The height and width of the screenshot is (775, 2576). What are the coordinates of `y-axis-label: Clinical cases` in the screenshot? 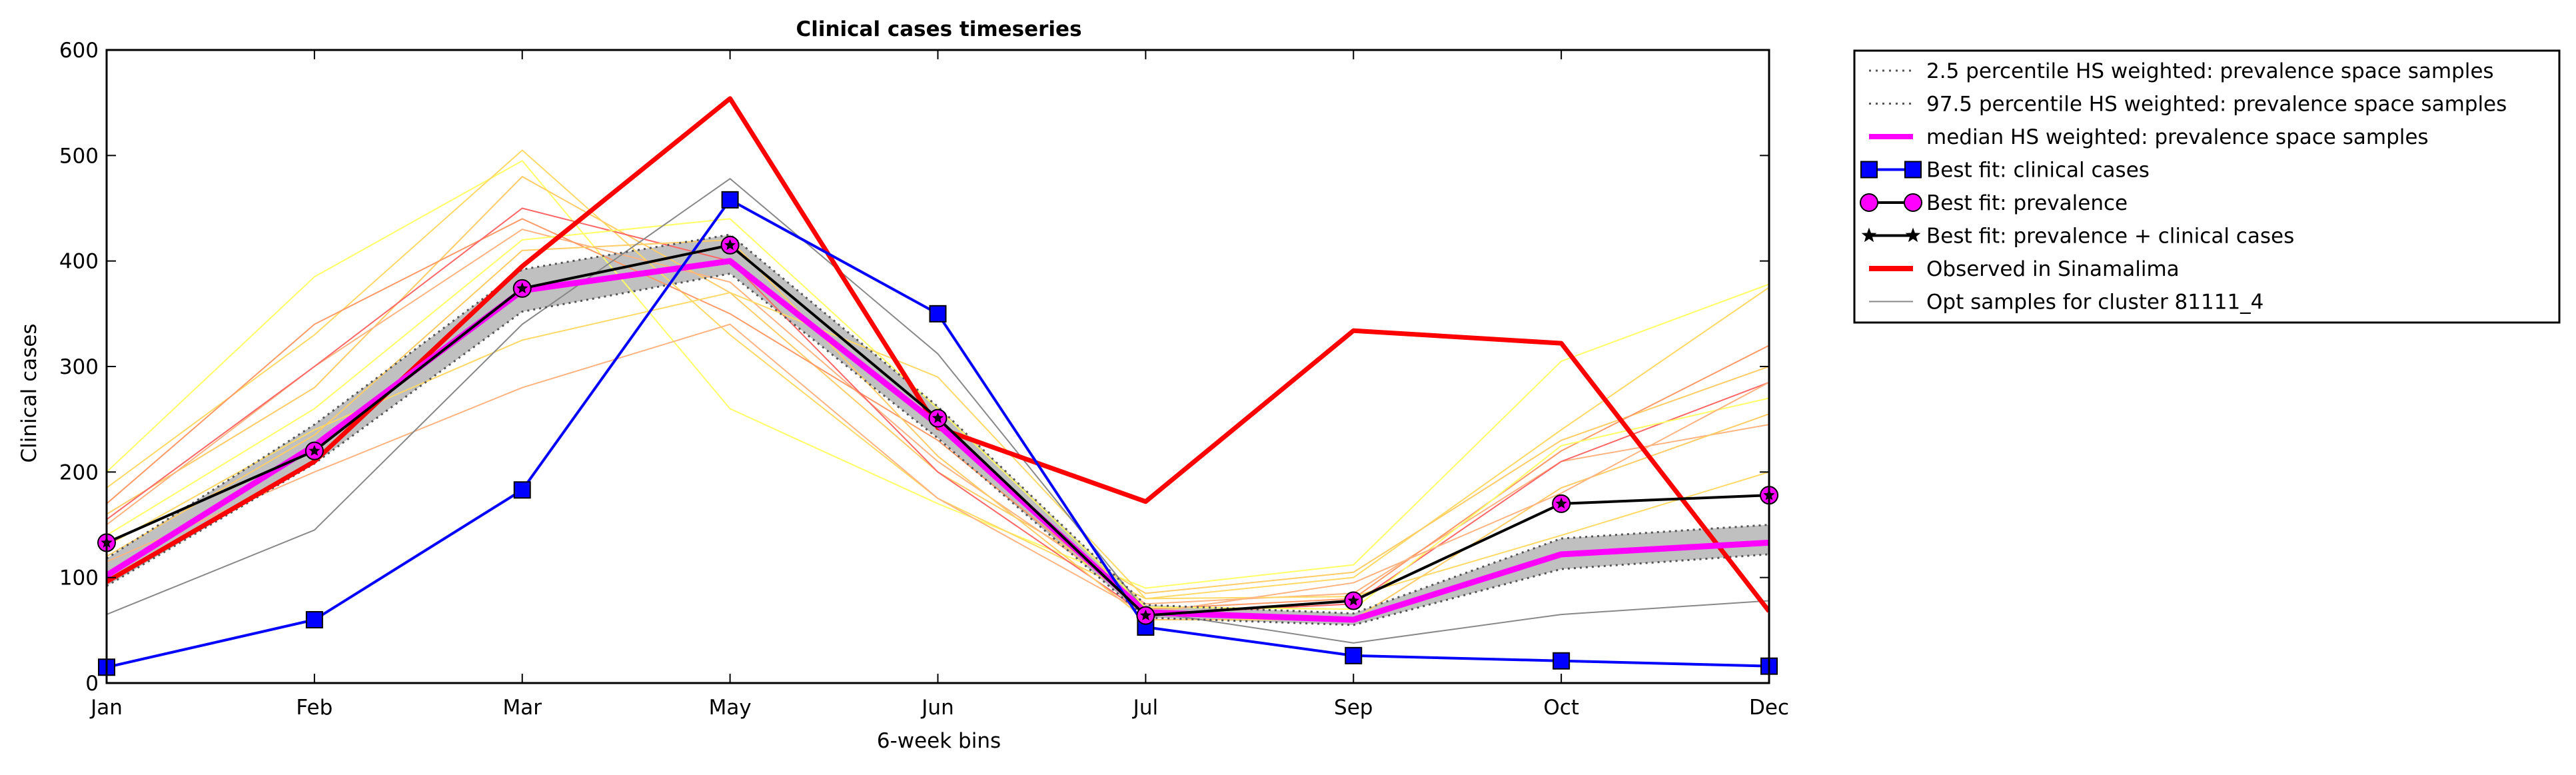 It's located at (29, 392).